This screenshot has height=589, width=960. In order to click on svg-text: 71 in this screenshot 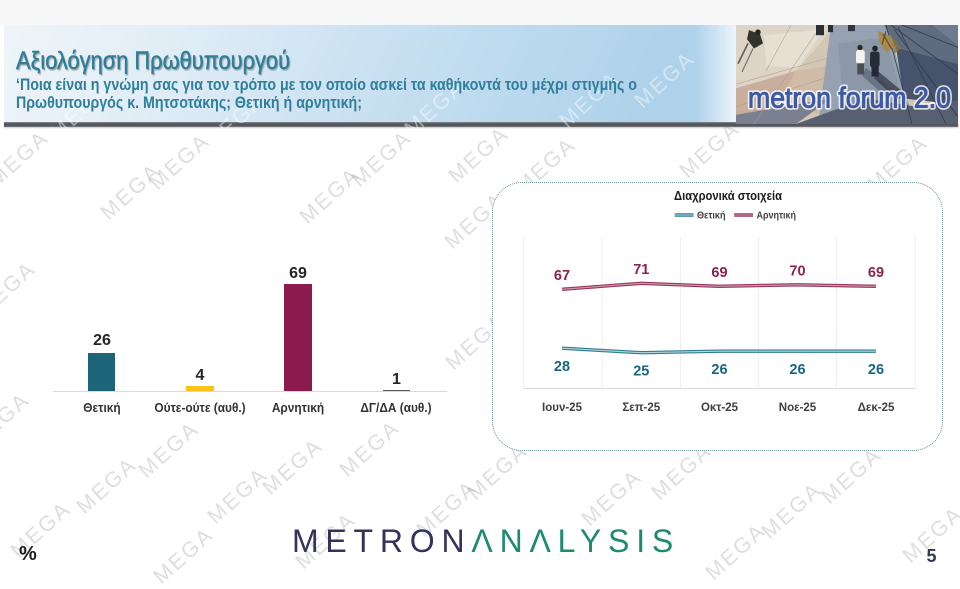, I will do `click(641, 270)`.